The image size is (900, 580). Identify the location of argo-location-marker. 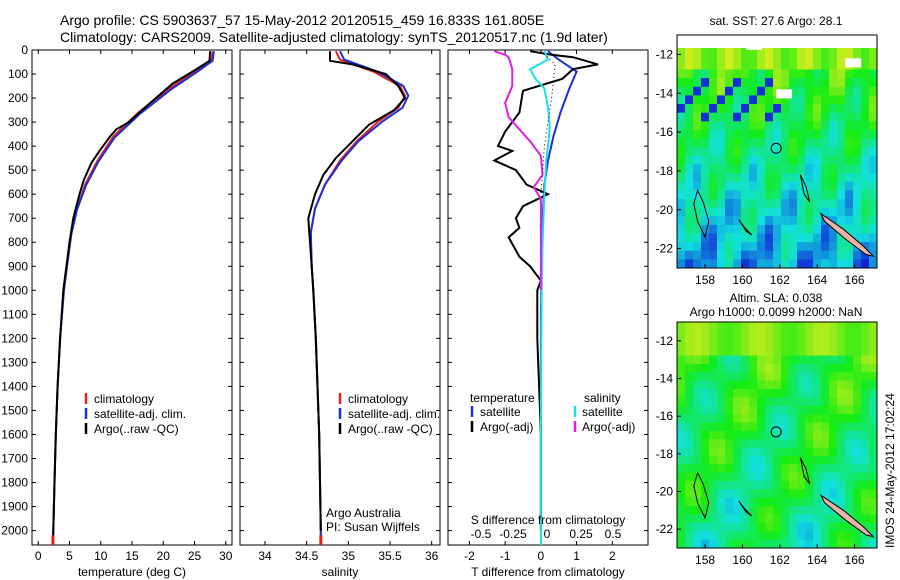
(776, 148).